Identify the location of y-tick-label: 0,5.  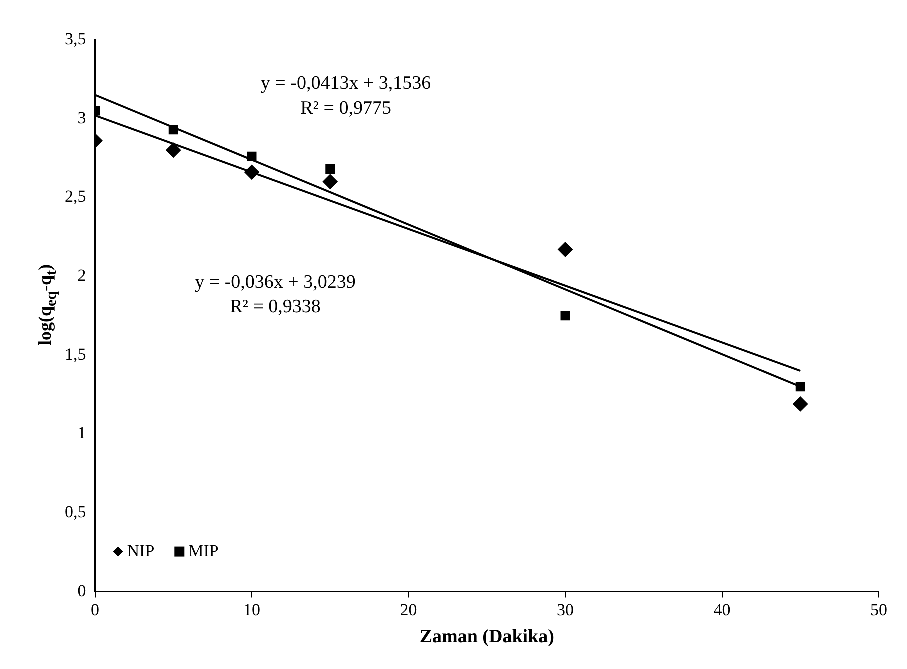
(75, 512).